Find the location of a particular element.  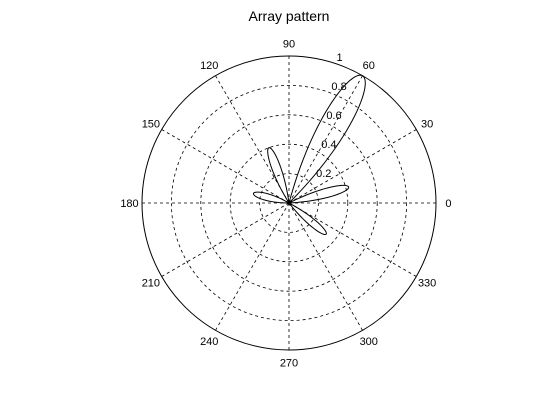

radial-tick-label: 0.6 is located at coordinates (333, 116).